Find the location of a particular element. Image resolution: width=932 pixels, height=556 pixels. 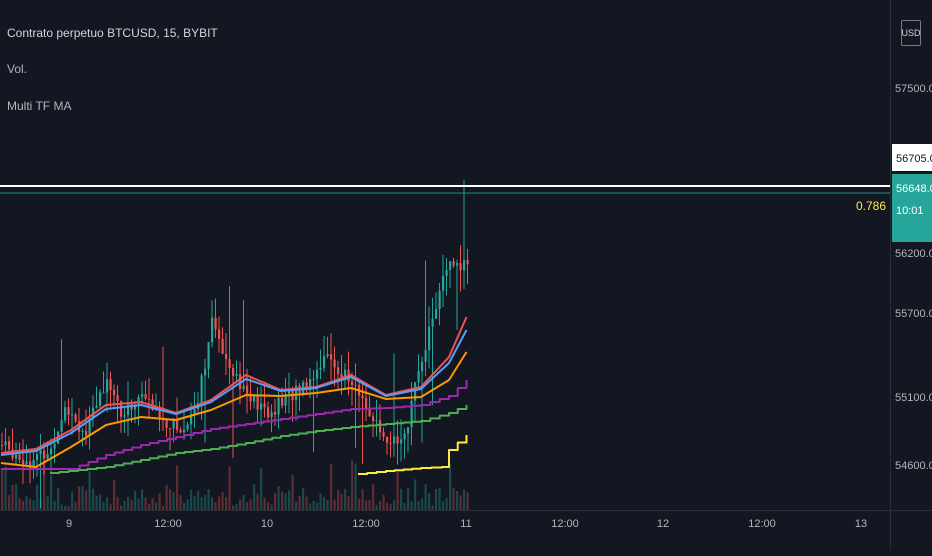

currency-label: USD is located at coordinates (911, 33).